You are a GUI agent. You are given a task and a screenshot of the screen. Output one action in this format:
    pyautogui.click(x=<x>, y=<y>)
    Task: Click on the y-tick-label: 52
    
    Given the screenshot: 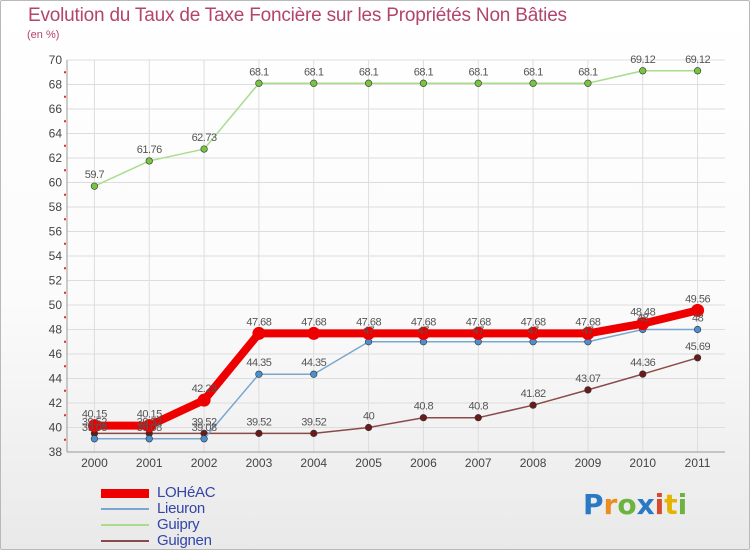 What is the action you would take?
    pyautogui.click(x=56, y=281)
    